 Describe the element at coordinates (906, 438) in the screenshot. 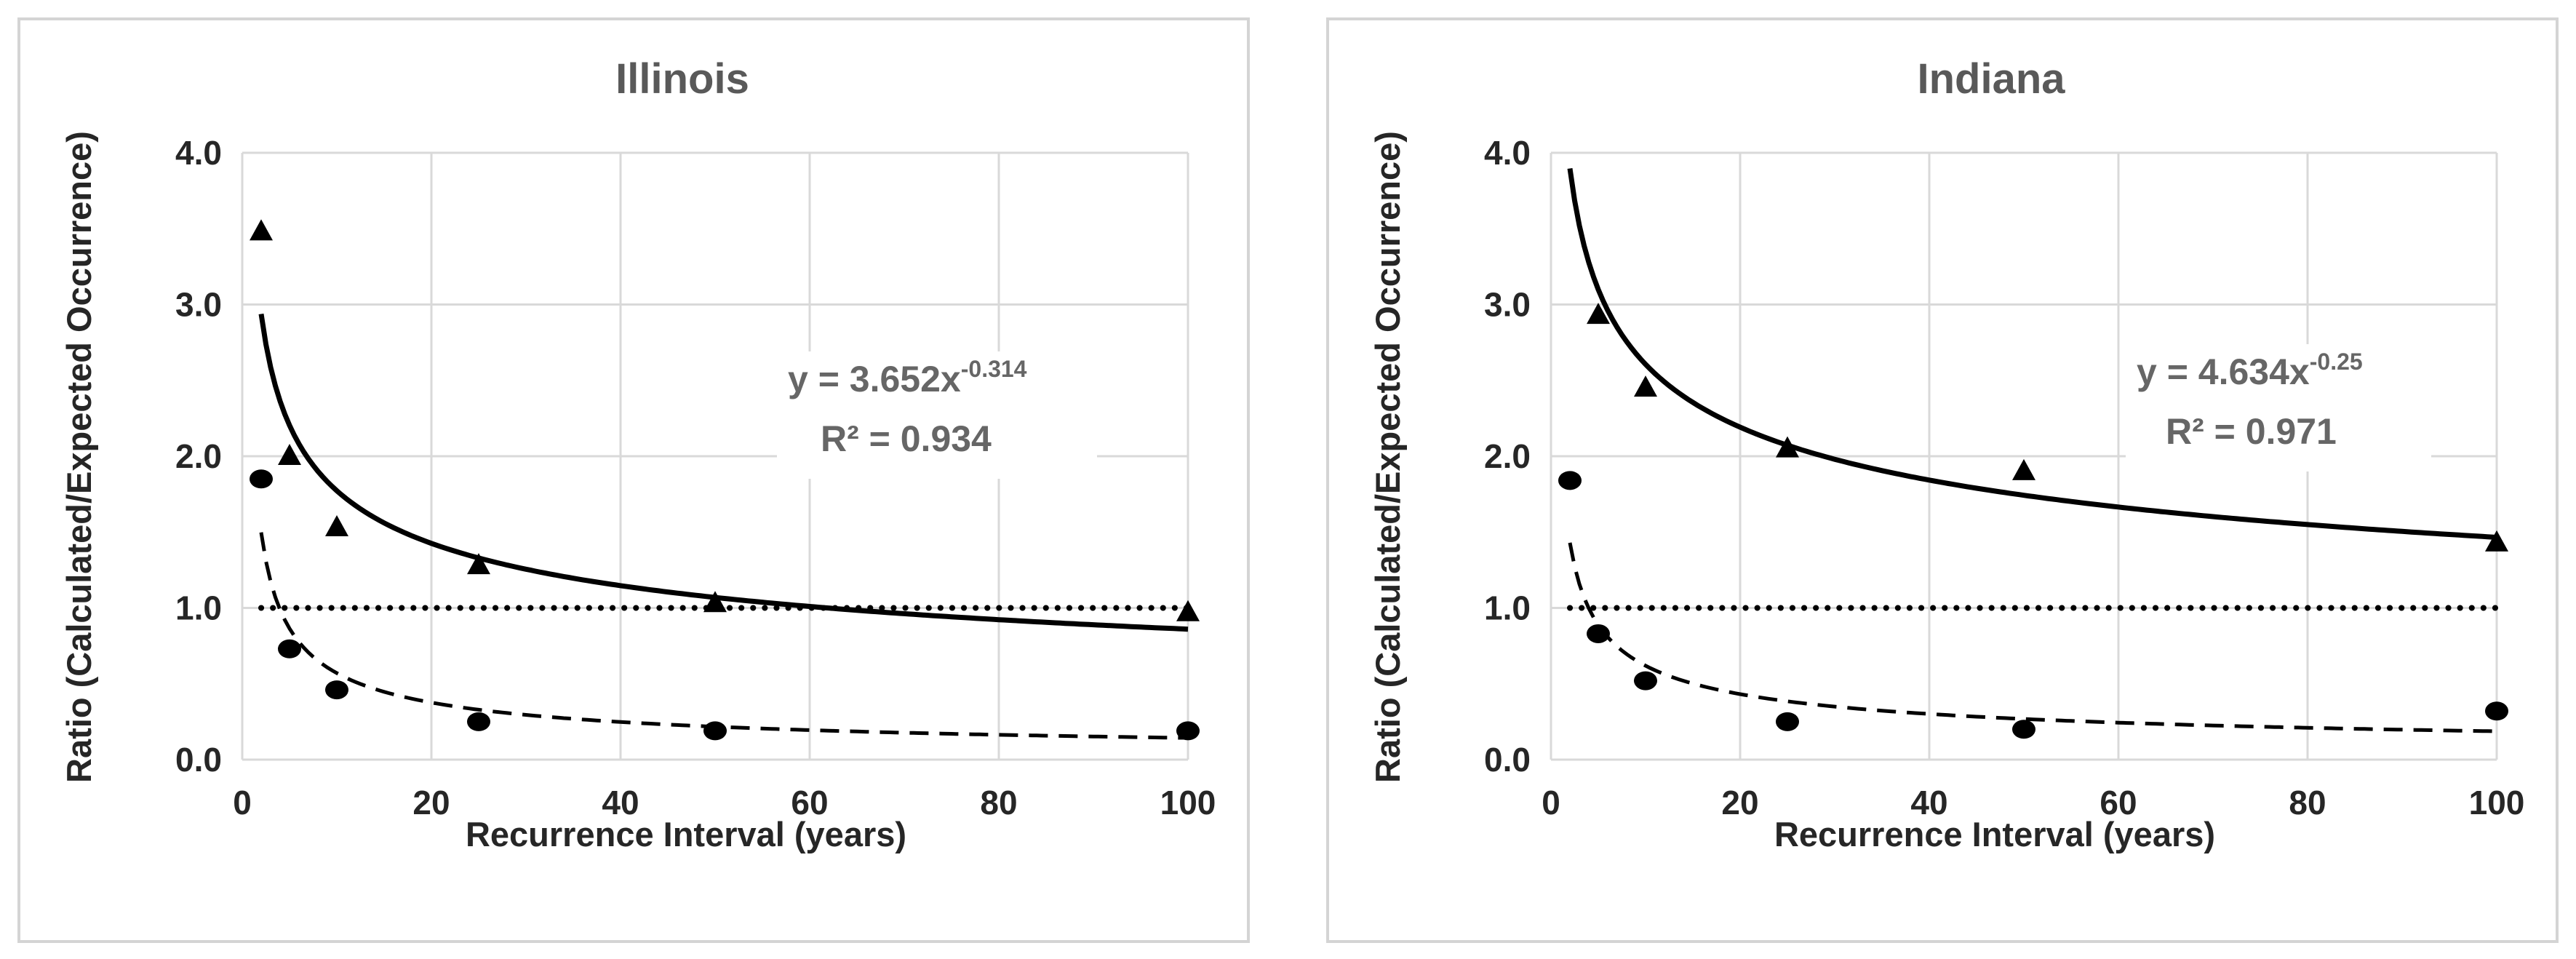

I see `r-squared: R² = 0.934` at that location.